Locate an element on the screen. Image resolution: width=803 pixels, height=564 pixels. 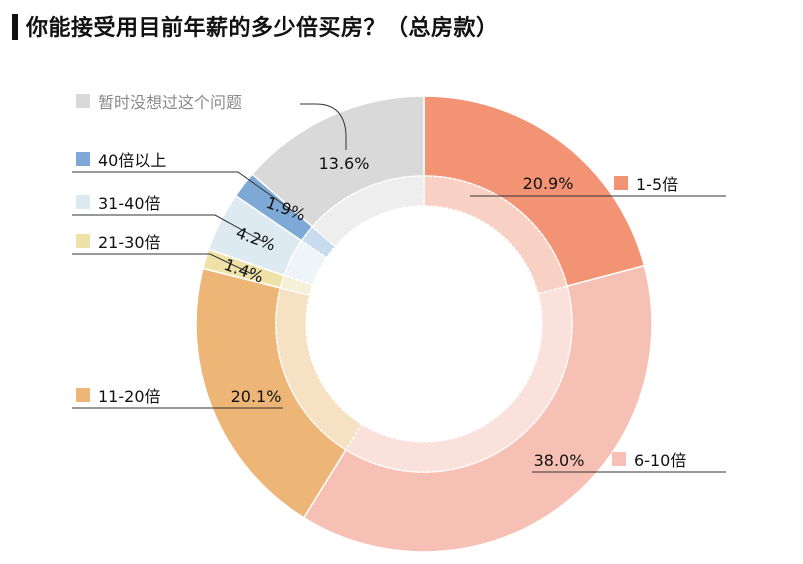
legend-label-0: 1-5倍 is located at coordinates (657, 184).